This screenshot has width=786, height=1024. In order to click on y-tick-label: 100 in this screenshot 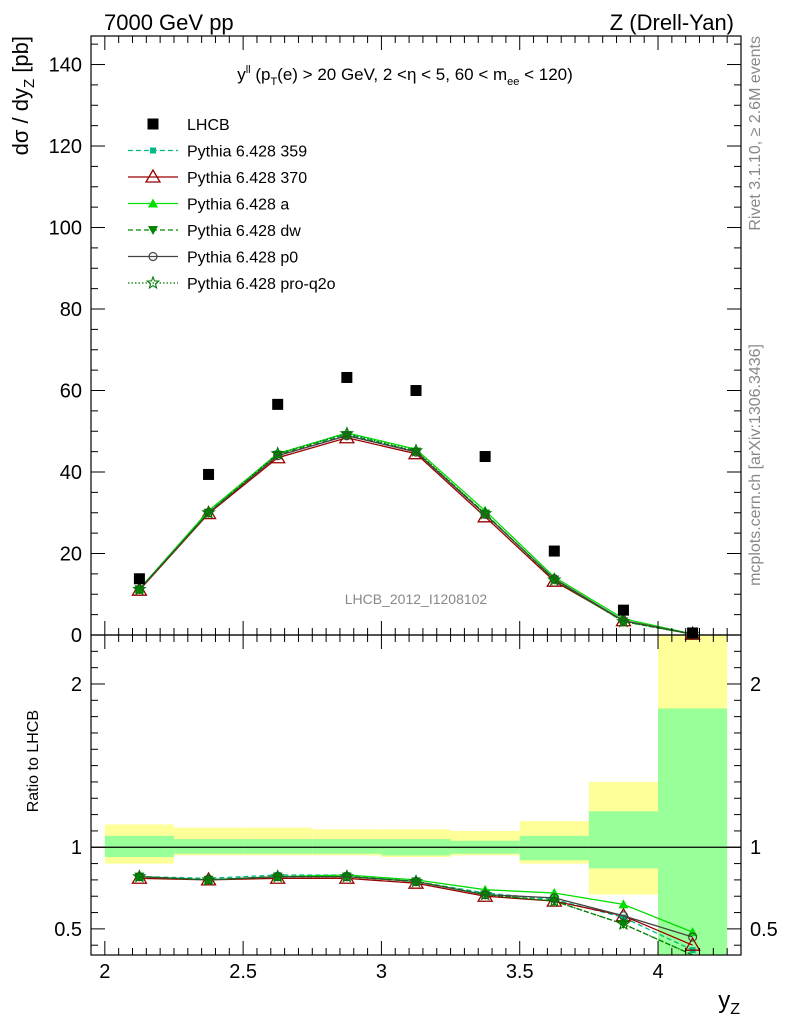, I will do `click(65, 229)`.